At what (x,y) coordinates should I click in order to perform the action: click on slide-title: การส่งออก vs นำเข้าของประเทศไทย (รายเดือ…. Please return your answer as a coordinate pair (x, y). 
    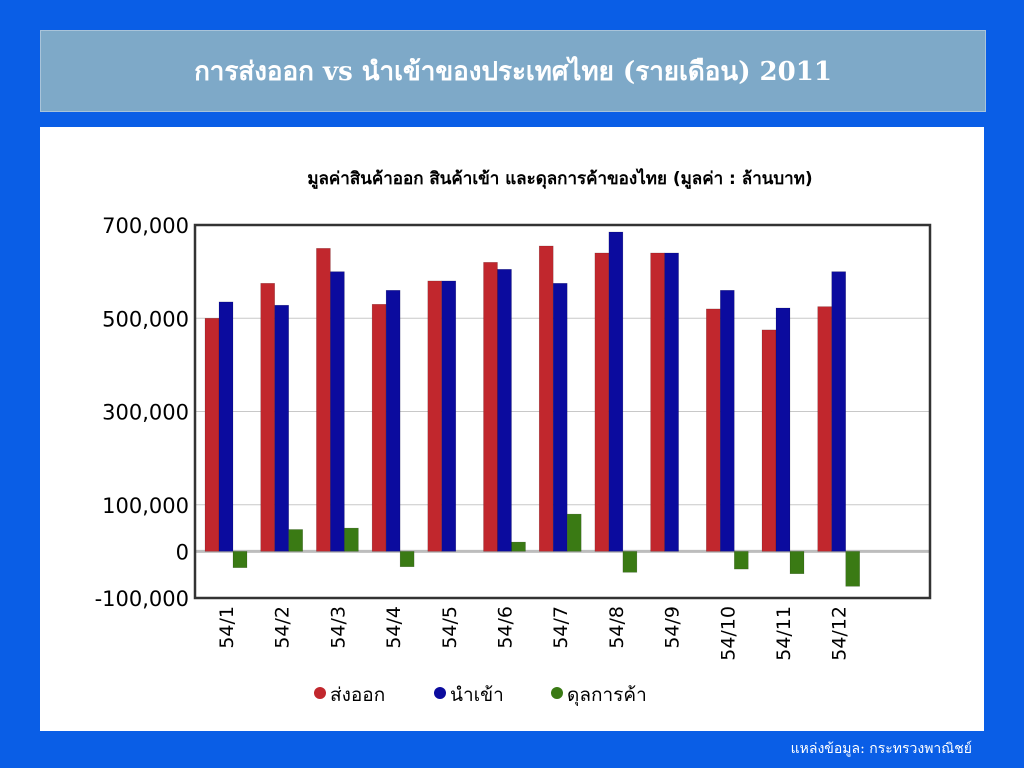
    Looking at the image, I should click on (513, 71).